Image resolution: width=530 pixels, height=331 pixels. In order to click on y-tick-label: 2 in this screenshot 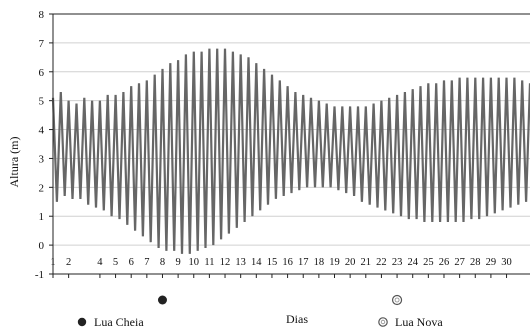, I will do `click(42, 188)`.